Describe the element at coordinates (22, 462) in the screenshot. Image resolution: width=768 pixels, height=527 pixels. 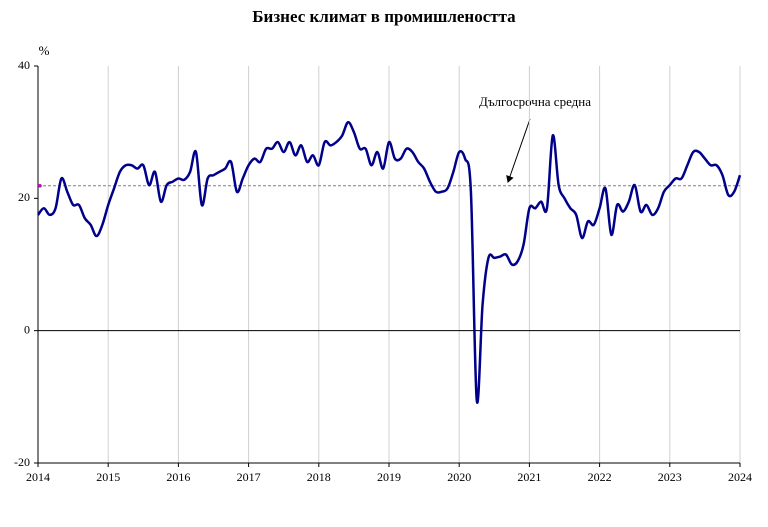
I see `y-tick-label: -20` at that location.